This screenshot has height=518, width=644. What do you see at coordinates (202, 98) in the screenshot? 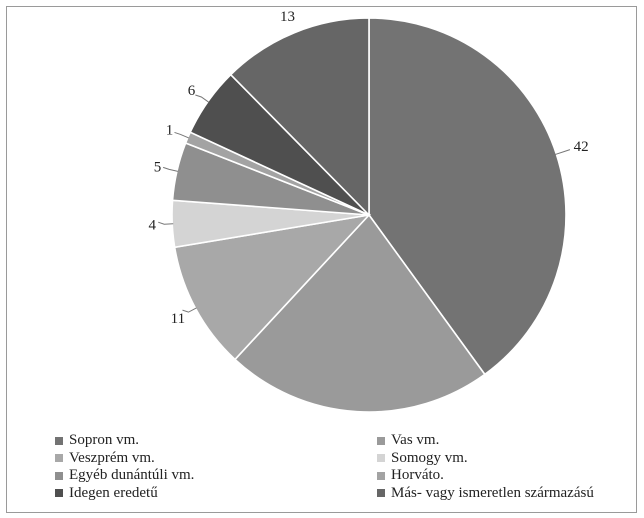
I see `leader-line-idegen-eredetu` at bounding box center [202, 98].